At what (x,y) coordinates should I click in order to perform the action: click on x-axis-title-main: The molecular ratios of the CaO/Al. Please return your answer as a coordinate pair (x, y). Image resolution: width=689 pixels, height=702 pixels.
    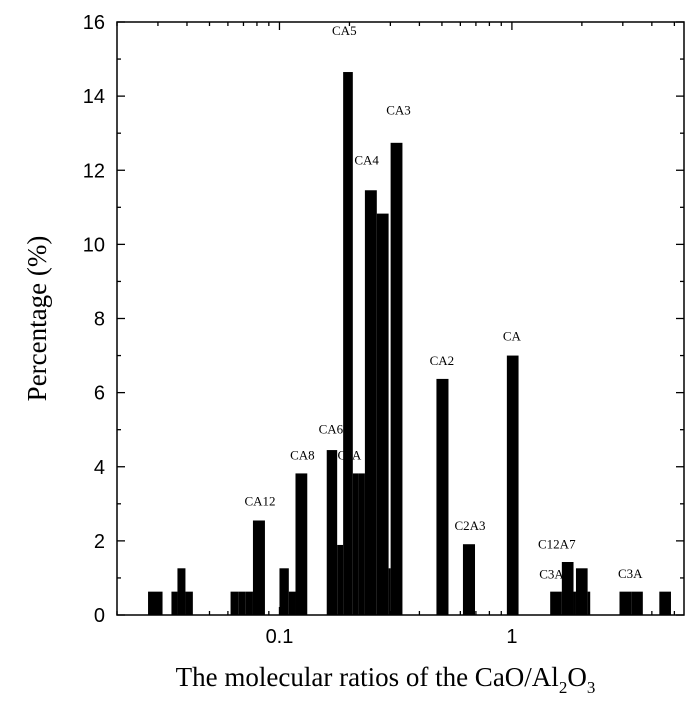
    Looking at the image, I should click on (367, 677).